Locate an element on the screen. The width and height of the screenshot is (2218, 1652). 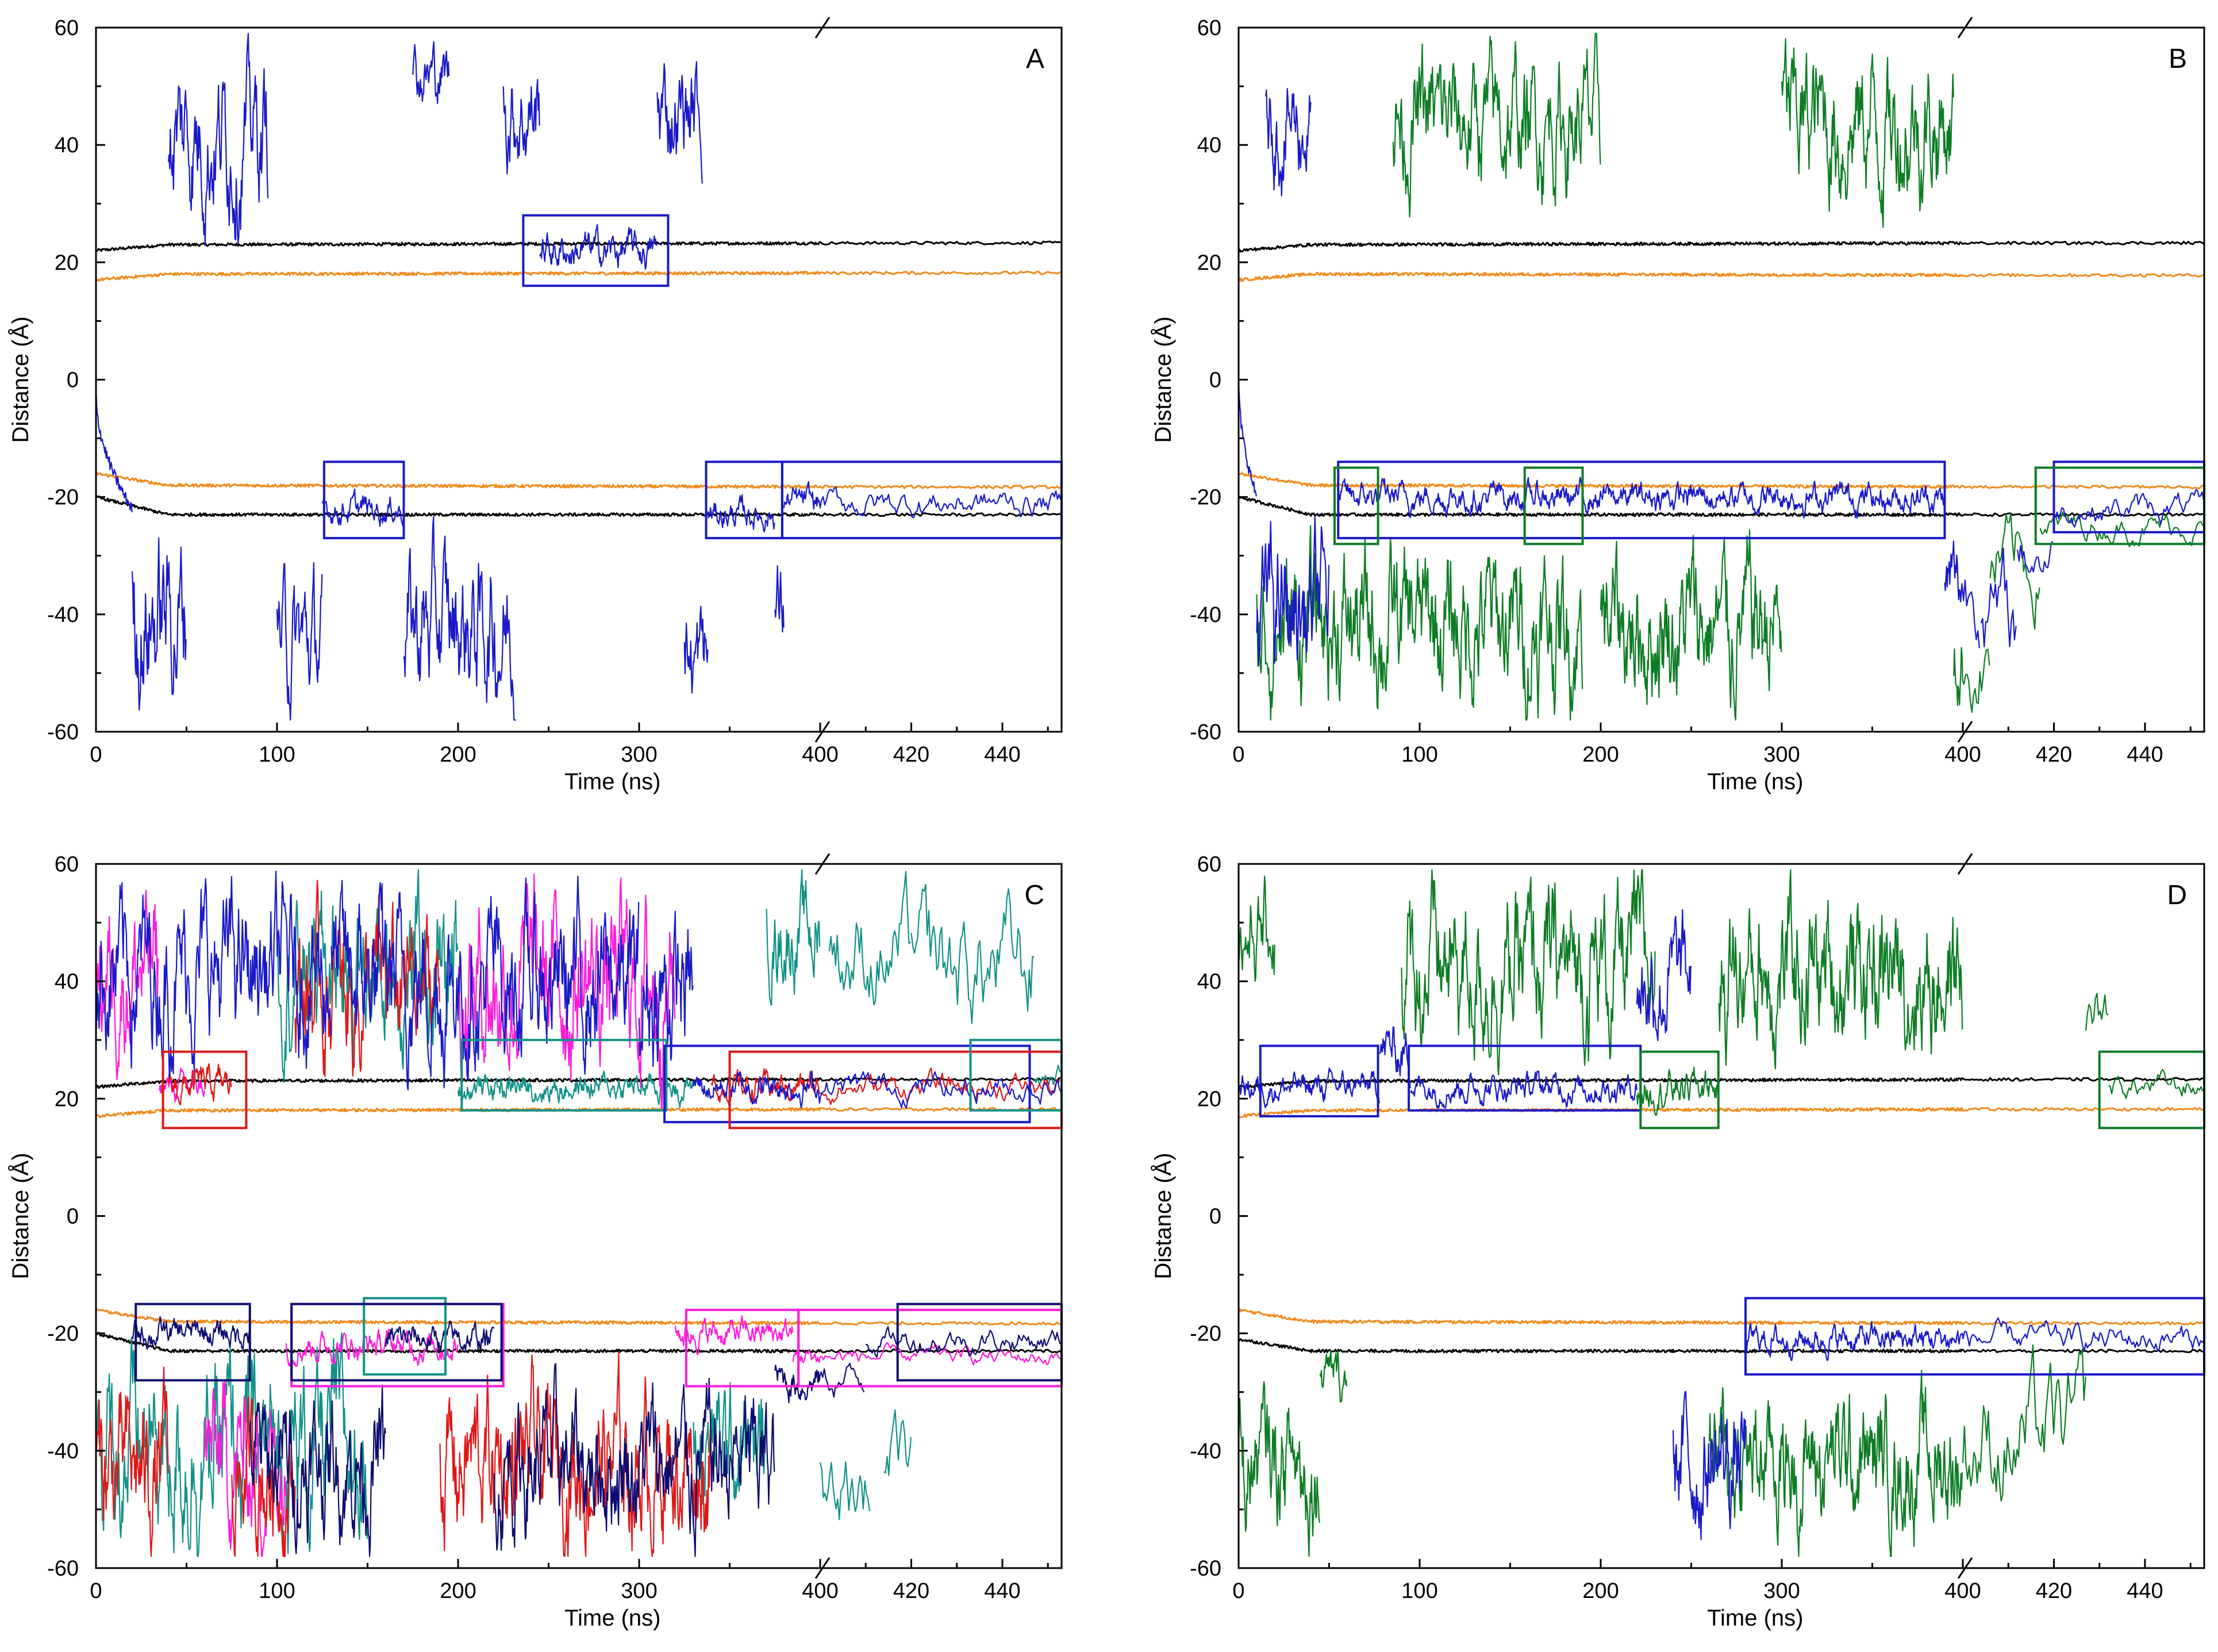
x-tick-label: 400 is located at coordinates (820, 755).